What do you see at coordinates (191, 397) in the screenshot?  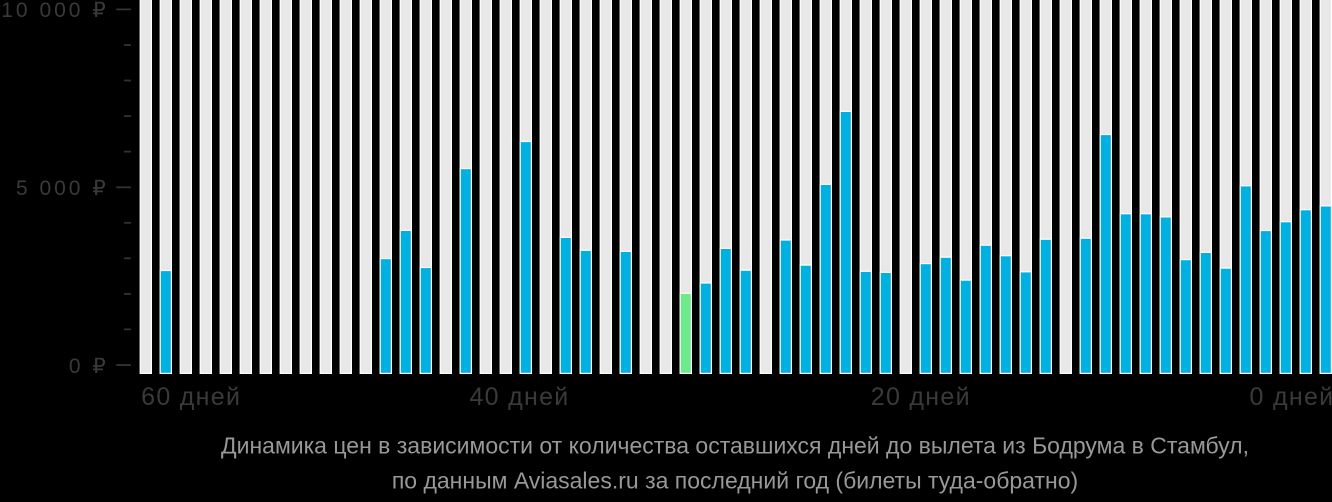 I see `svg-text: 60 дней` at bounding box center [191, 397].